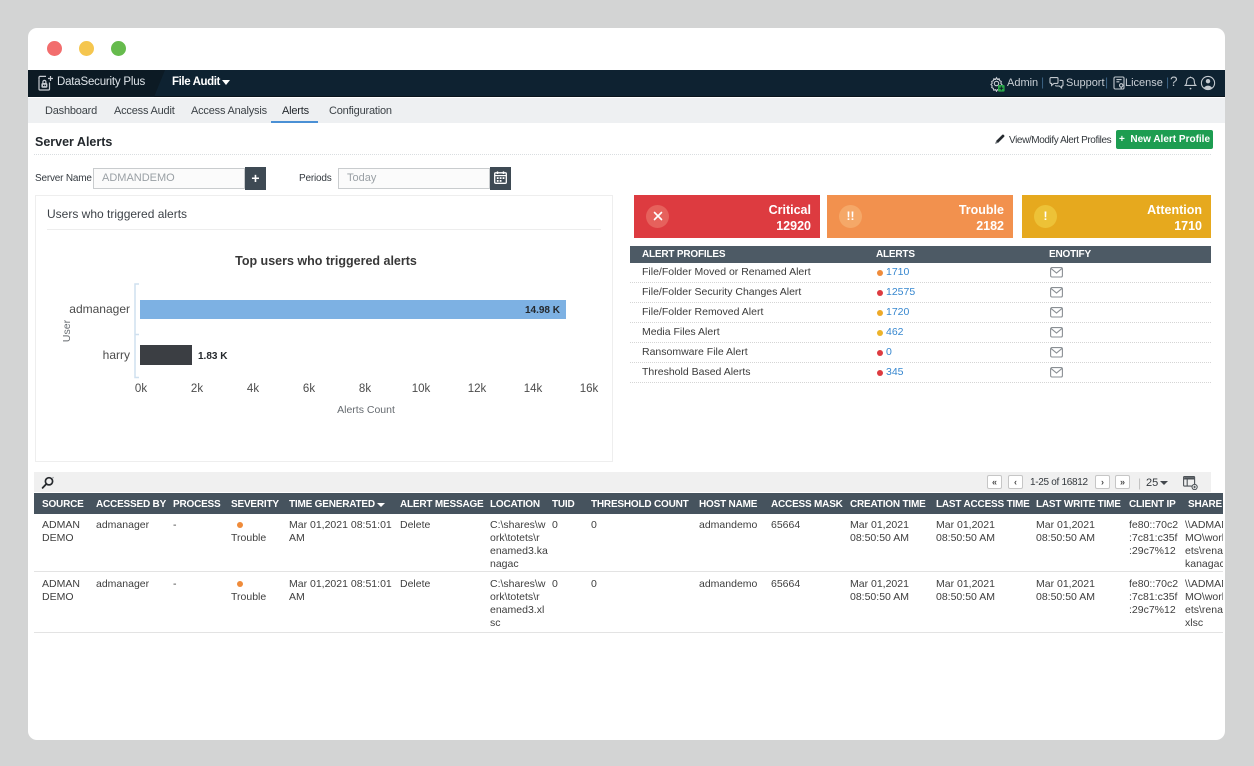 The width and height of the screenshot is (1254, 766). I want to click on svg-text: 12k, so click(477, 389).